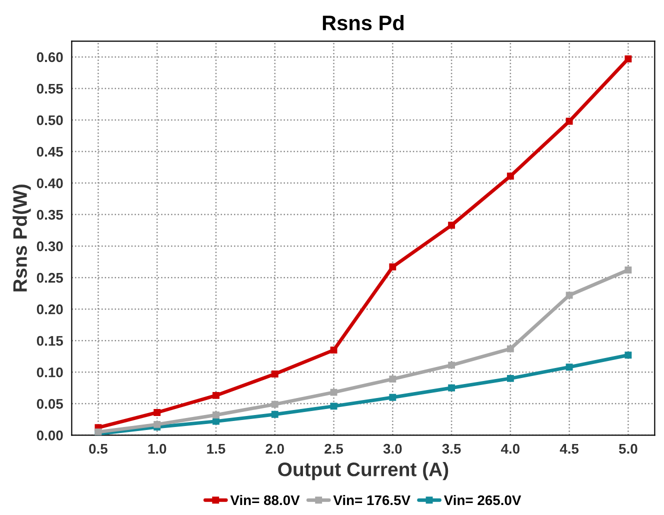 Image resolution: width=664 pixels, height=515 pixels. I want to click on y-tick-label: 0.30, so click(49, 246).